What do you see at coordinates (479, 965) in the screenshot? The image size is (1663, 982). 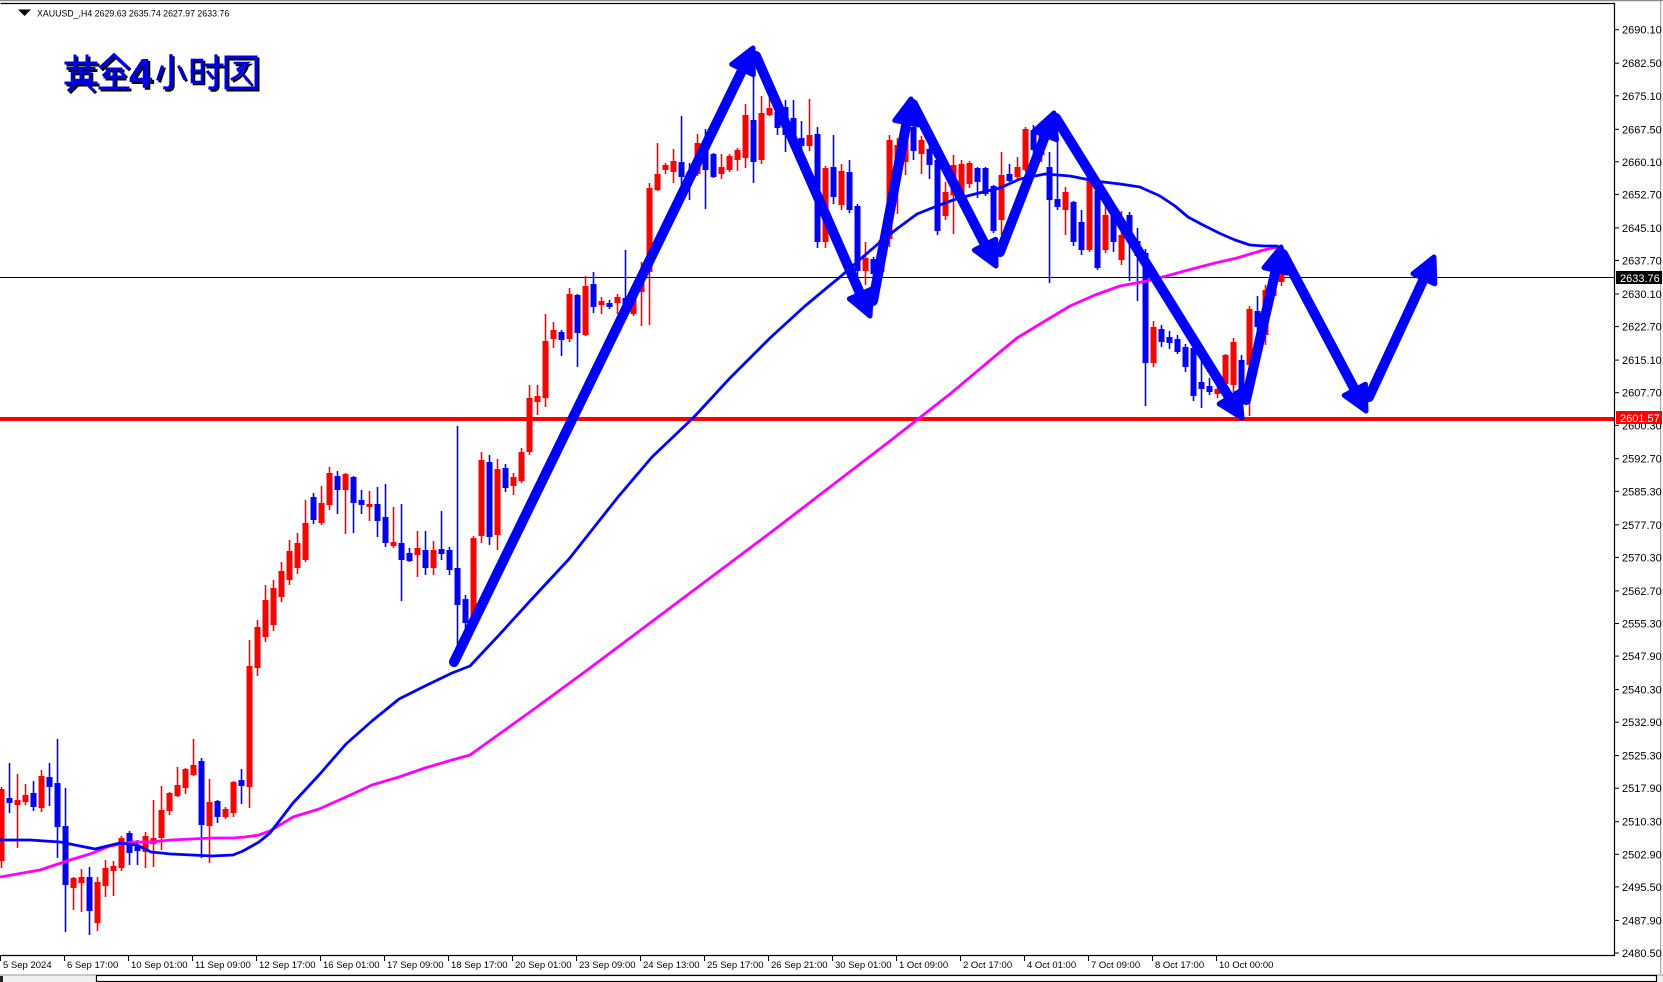 I see `svg-text: 18 Sep 17:00` at bounding box center [479, 965].